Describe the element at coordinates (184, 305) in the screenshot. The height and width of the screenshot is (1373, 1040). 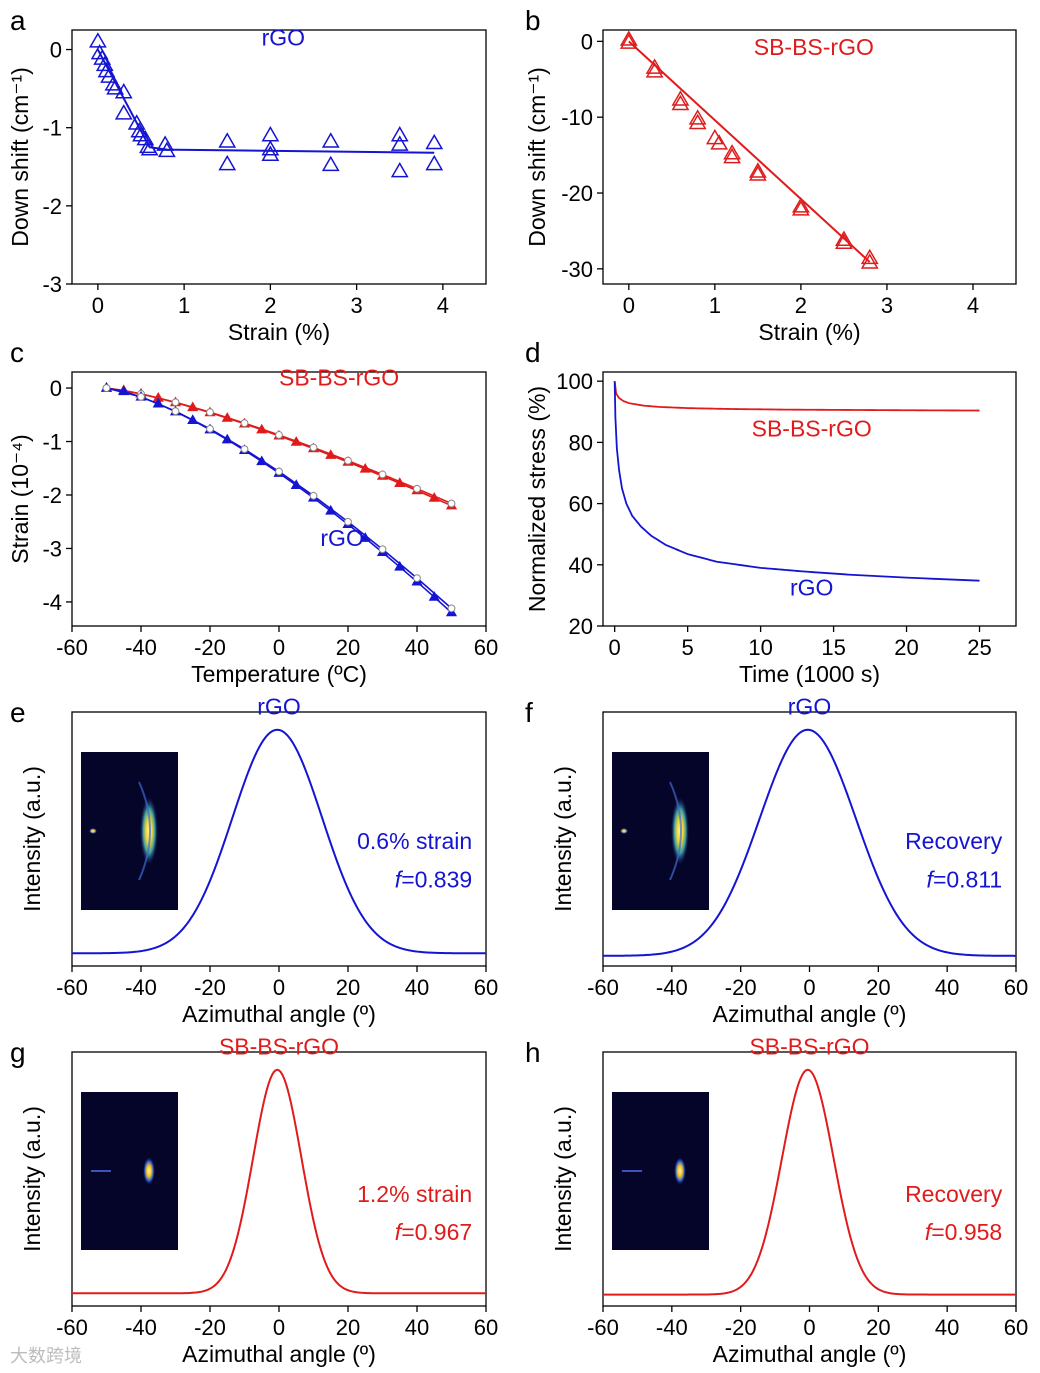
I see `x-tick-label: 1` at that location.